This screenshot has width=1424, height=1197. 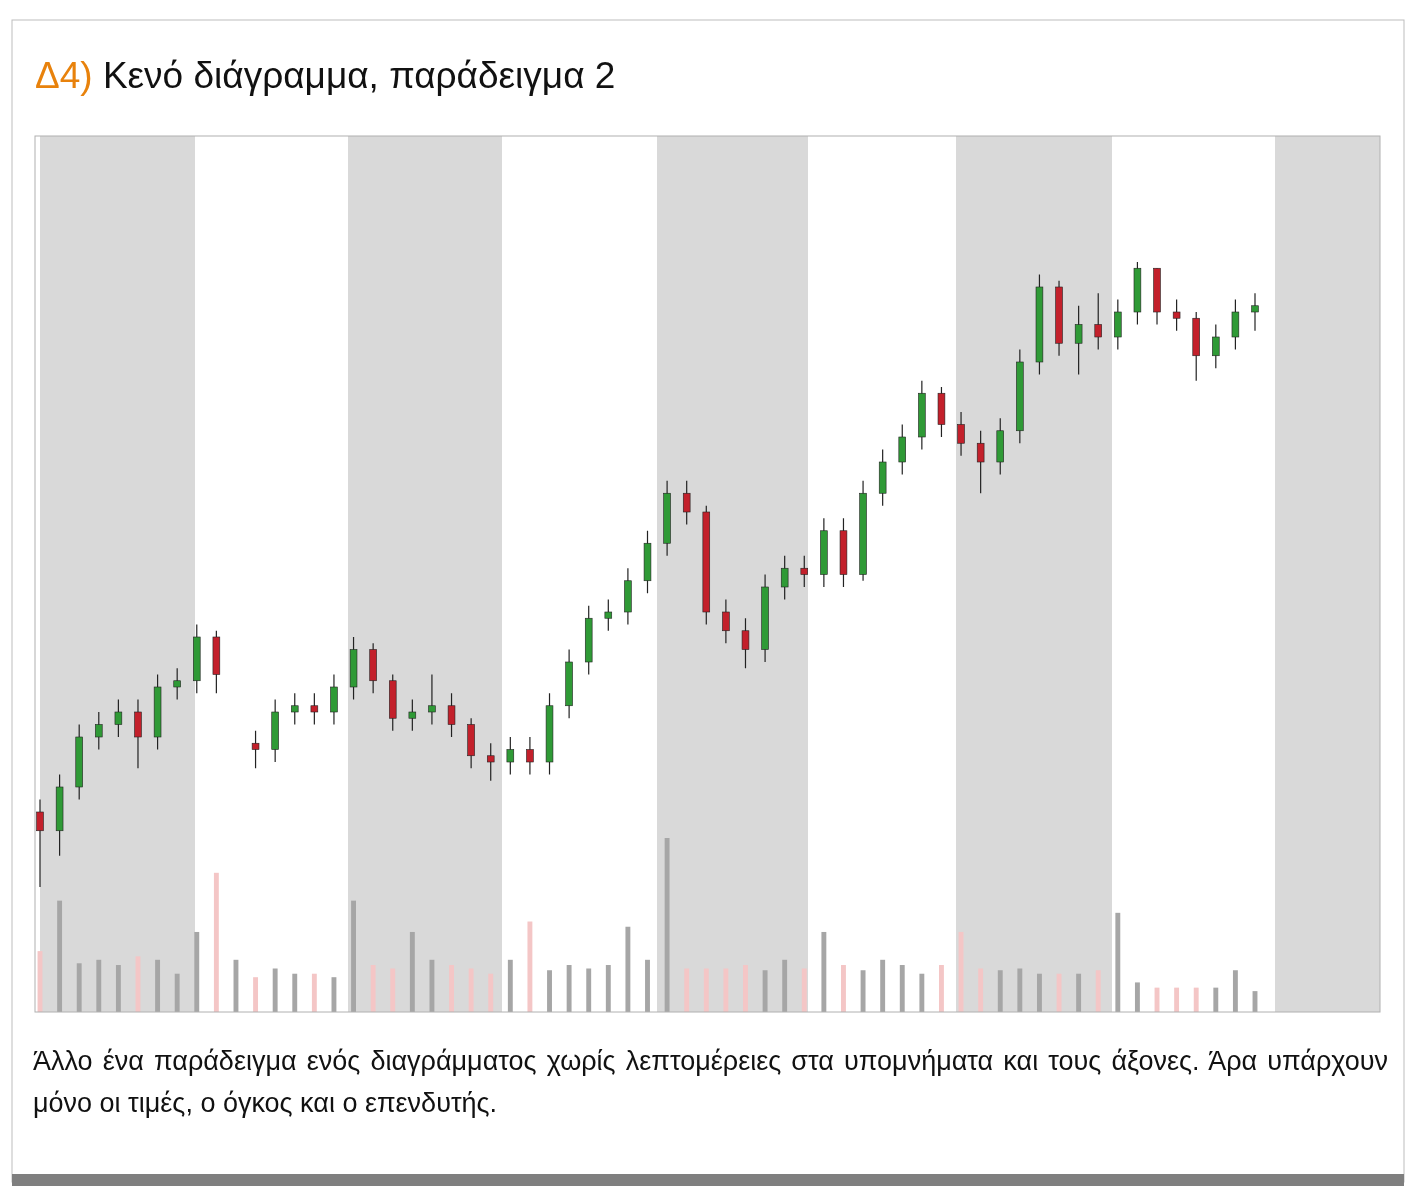 What do you see at coordinates (325, 75) in the screenshot?
I see `chart-title: Δ4) Κενό διάγραμμα, παράδειγμα 2` at bounding box center [325, 75].